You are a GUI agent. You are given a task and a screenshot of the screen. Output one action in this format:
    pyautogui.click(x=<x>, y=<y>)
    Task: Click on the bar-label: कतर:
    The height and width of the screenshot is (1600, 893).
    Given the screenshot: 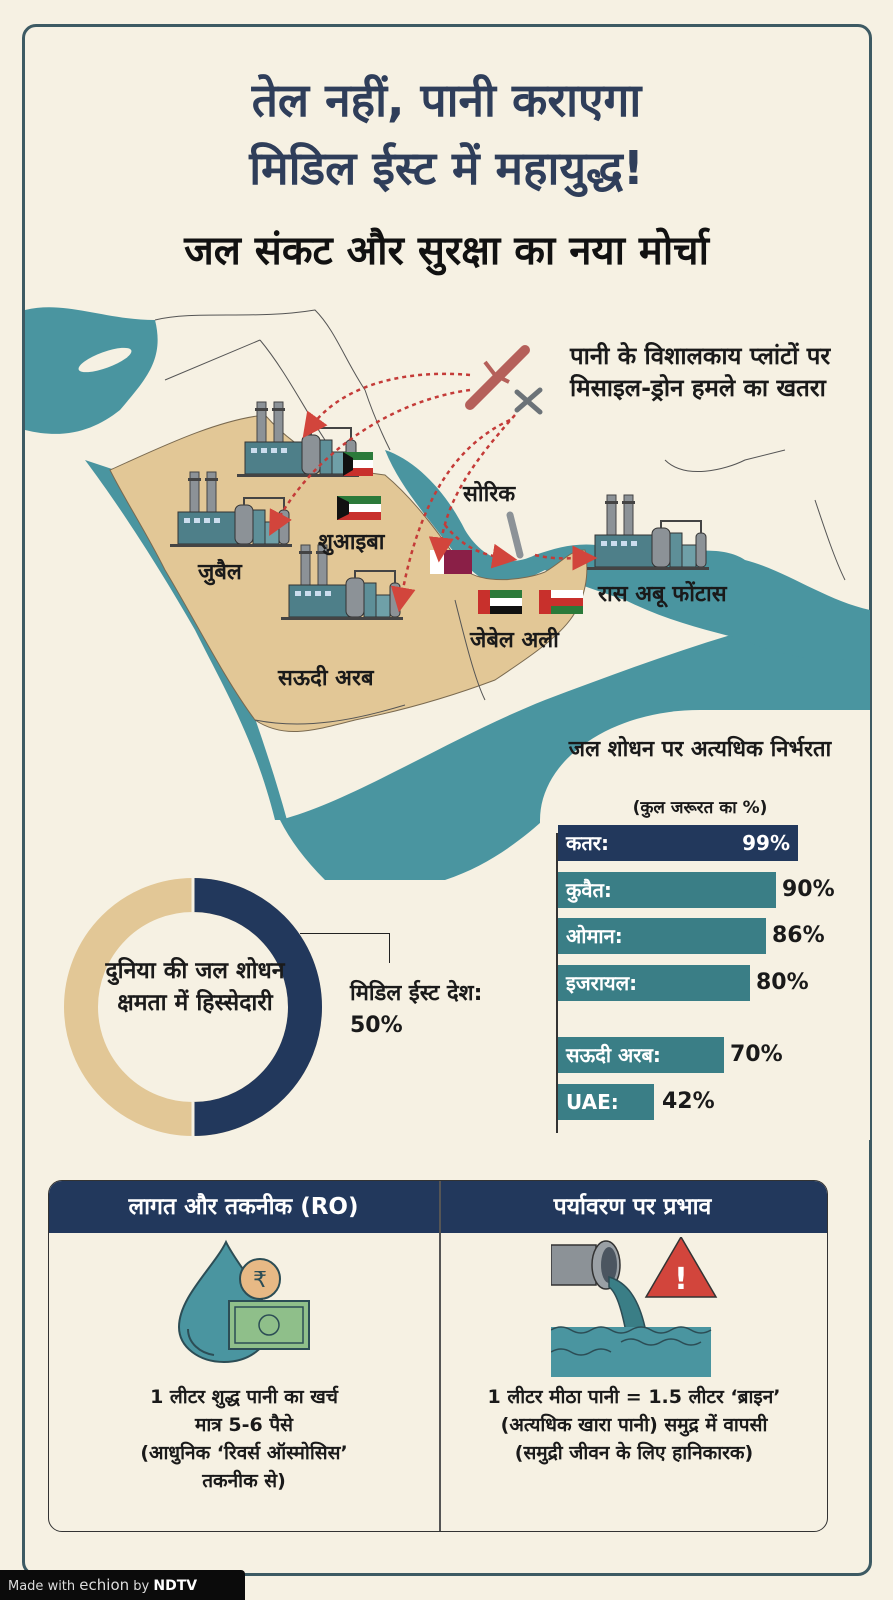 What is the action you would take?
    pyautogui.click(x=587, y=843)
    